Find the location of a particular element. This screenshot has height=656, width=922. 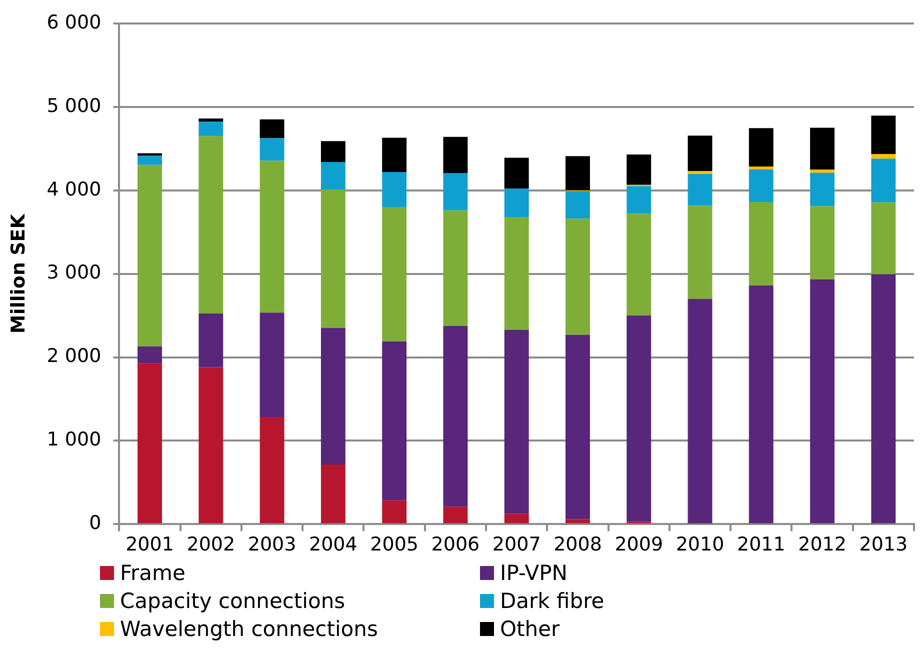

x-tick-label: 2003 is located at coordinates (272, 545).